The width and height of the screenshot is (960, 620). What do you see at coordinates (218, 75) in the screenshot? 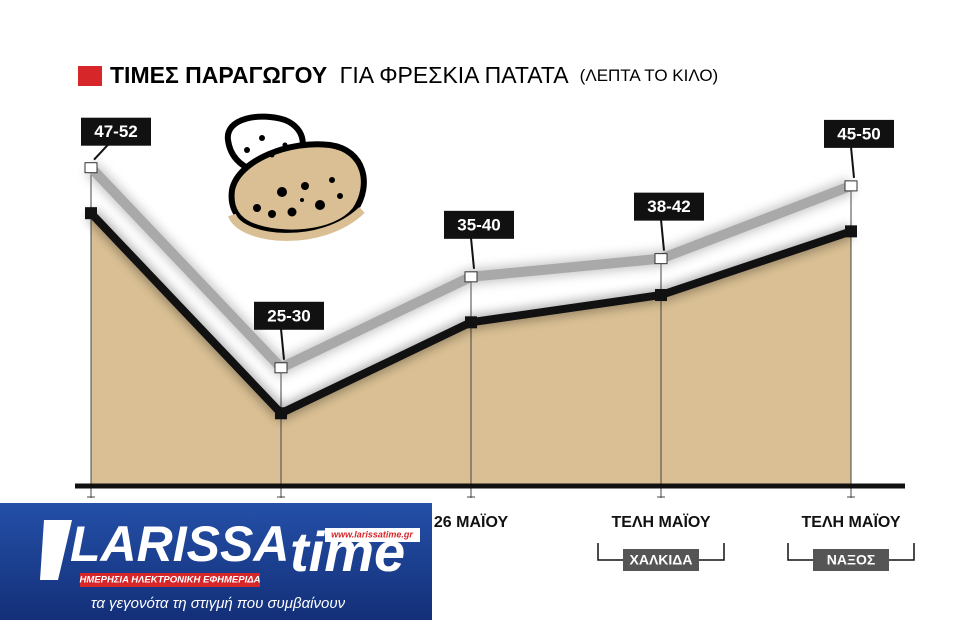
I see `chart-title: ΤΙΜΕΣ ΠΑΡΑΓΩΓΟΥ` at bounding box center [218, 75].